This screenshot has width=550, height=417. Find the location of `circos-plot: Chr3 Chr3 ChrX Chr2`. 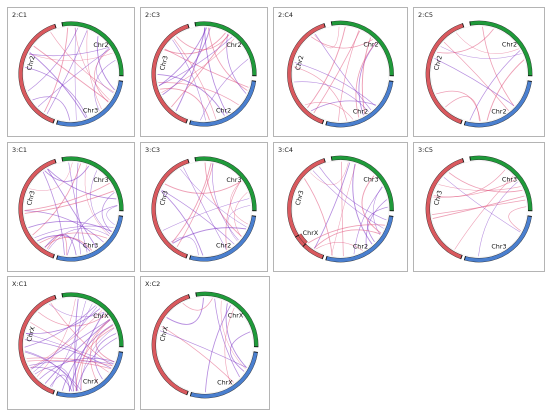

circos-plot: Chr3 Chr3 ChrX Chr2 is located at coordinates (340, 209).